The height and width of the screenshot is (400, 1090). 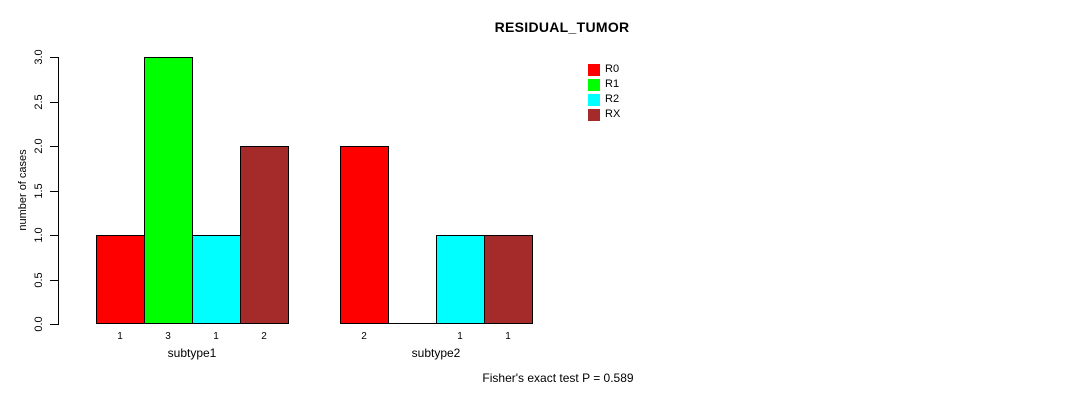 What do you see at coordinates (120, 279) in the screenshot?
I see `bar-r0-subtype1` at bounding box center [120, 279].